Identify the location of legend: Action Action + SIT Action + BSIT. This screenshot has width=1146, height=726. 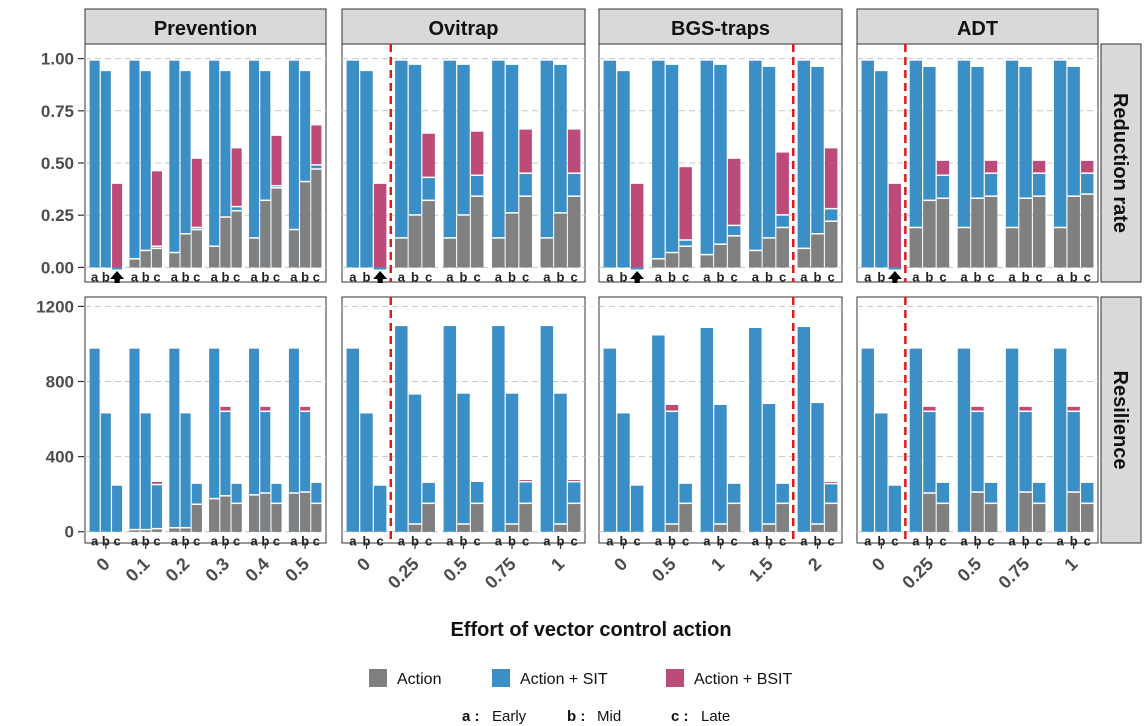
(580, 678).